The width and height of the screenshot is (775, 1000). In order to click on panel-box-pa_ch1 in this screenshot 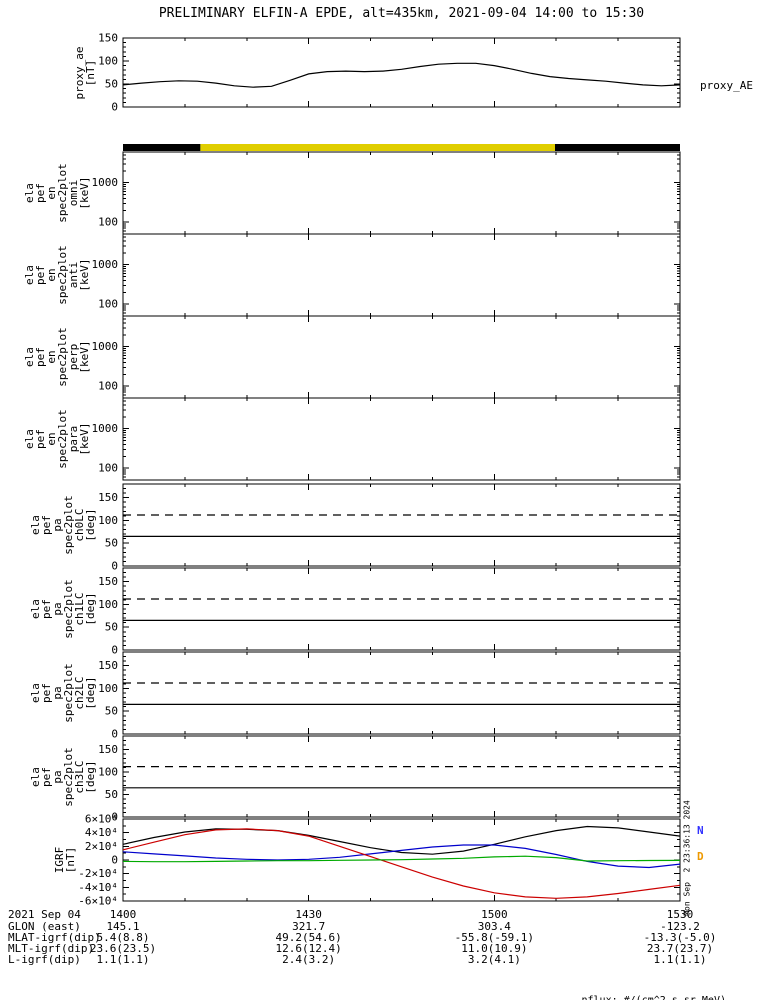, I will do `click(401, 609)`.